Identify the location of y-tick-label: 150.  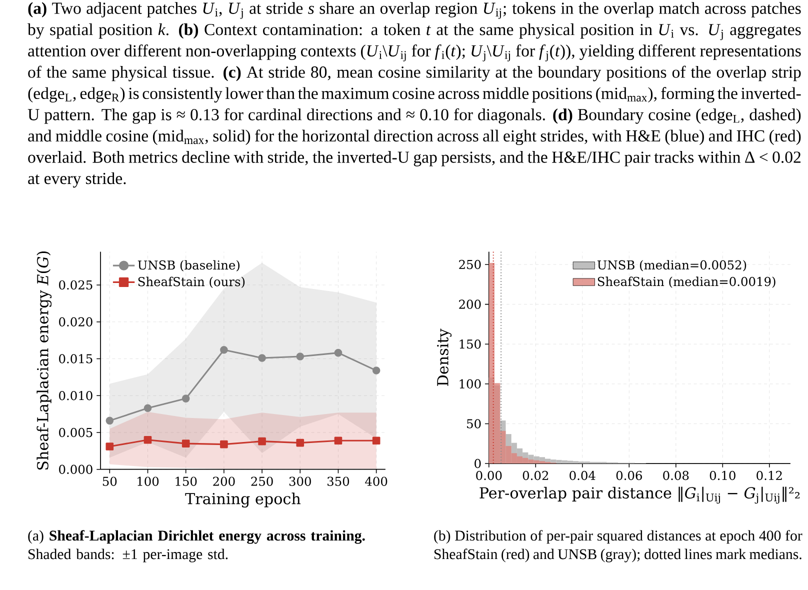
(470, 344).